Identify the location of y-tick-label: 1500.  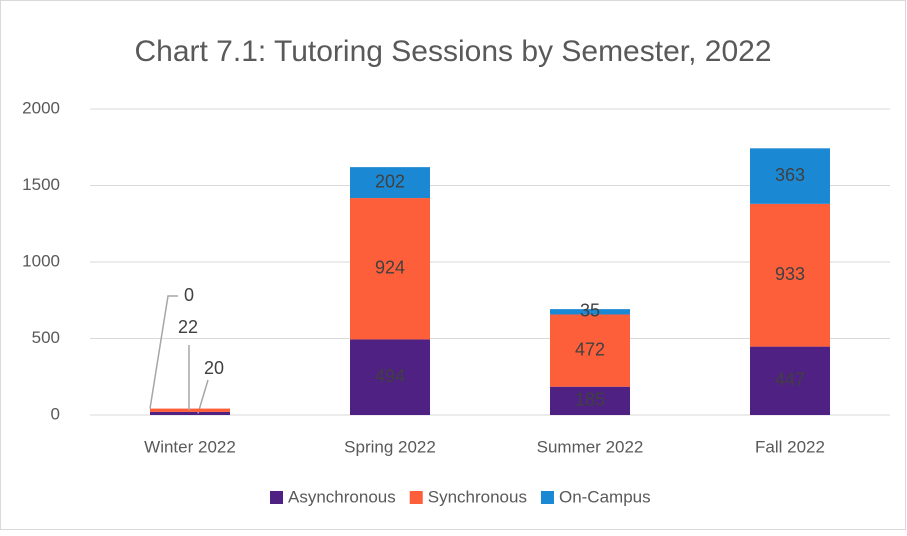
(41, 184).